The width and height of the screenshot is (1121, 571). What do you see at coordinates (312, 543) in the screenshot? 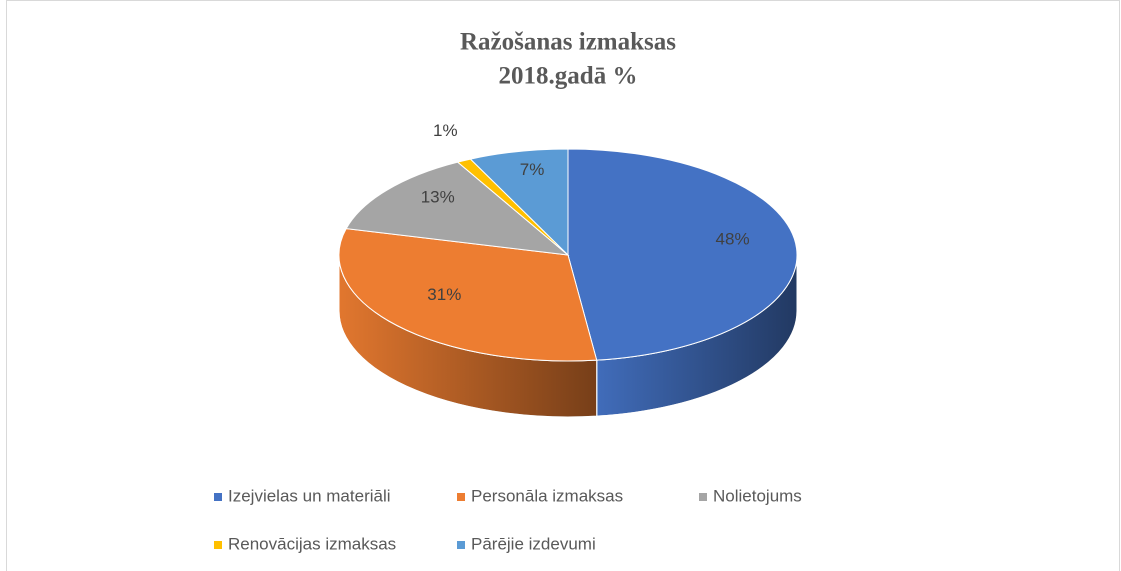
I see `legend-label: Renovācijas izmaksas` at bounding box center [312, 543].